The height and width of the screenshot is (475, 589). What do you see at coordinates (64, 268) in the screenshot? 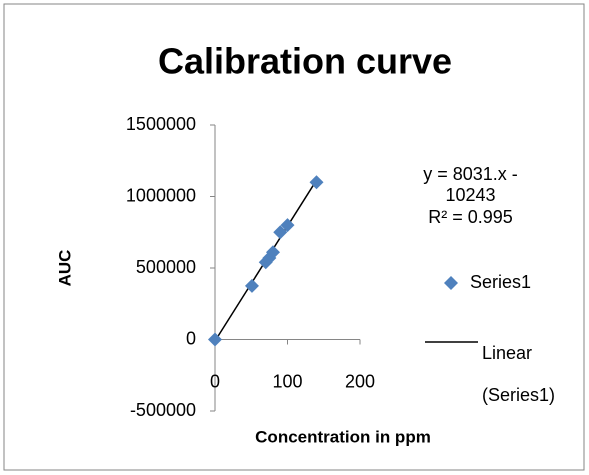
I see `y-axis-title: AUC` at bounding box center [64, 268].